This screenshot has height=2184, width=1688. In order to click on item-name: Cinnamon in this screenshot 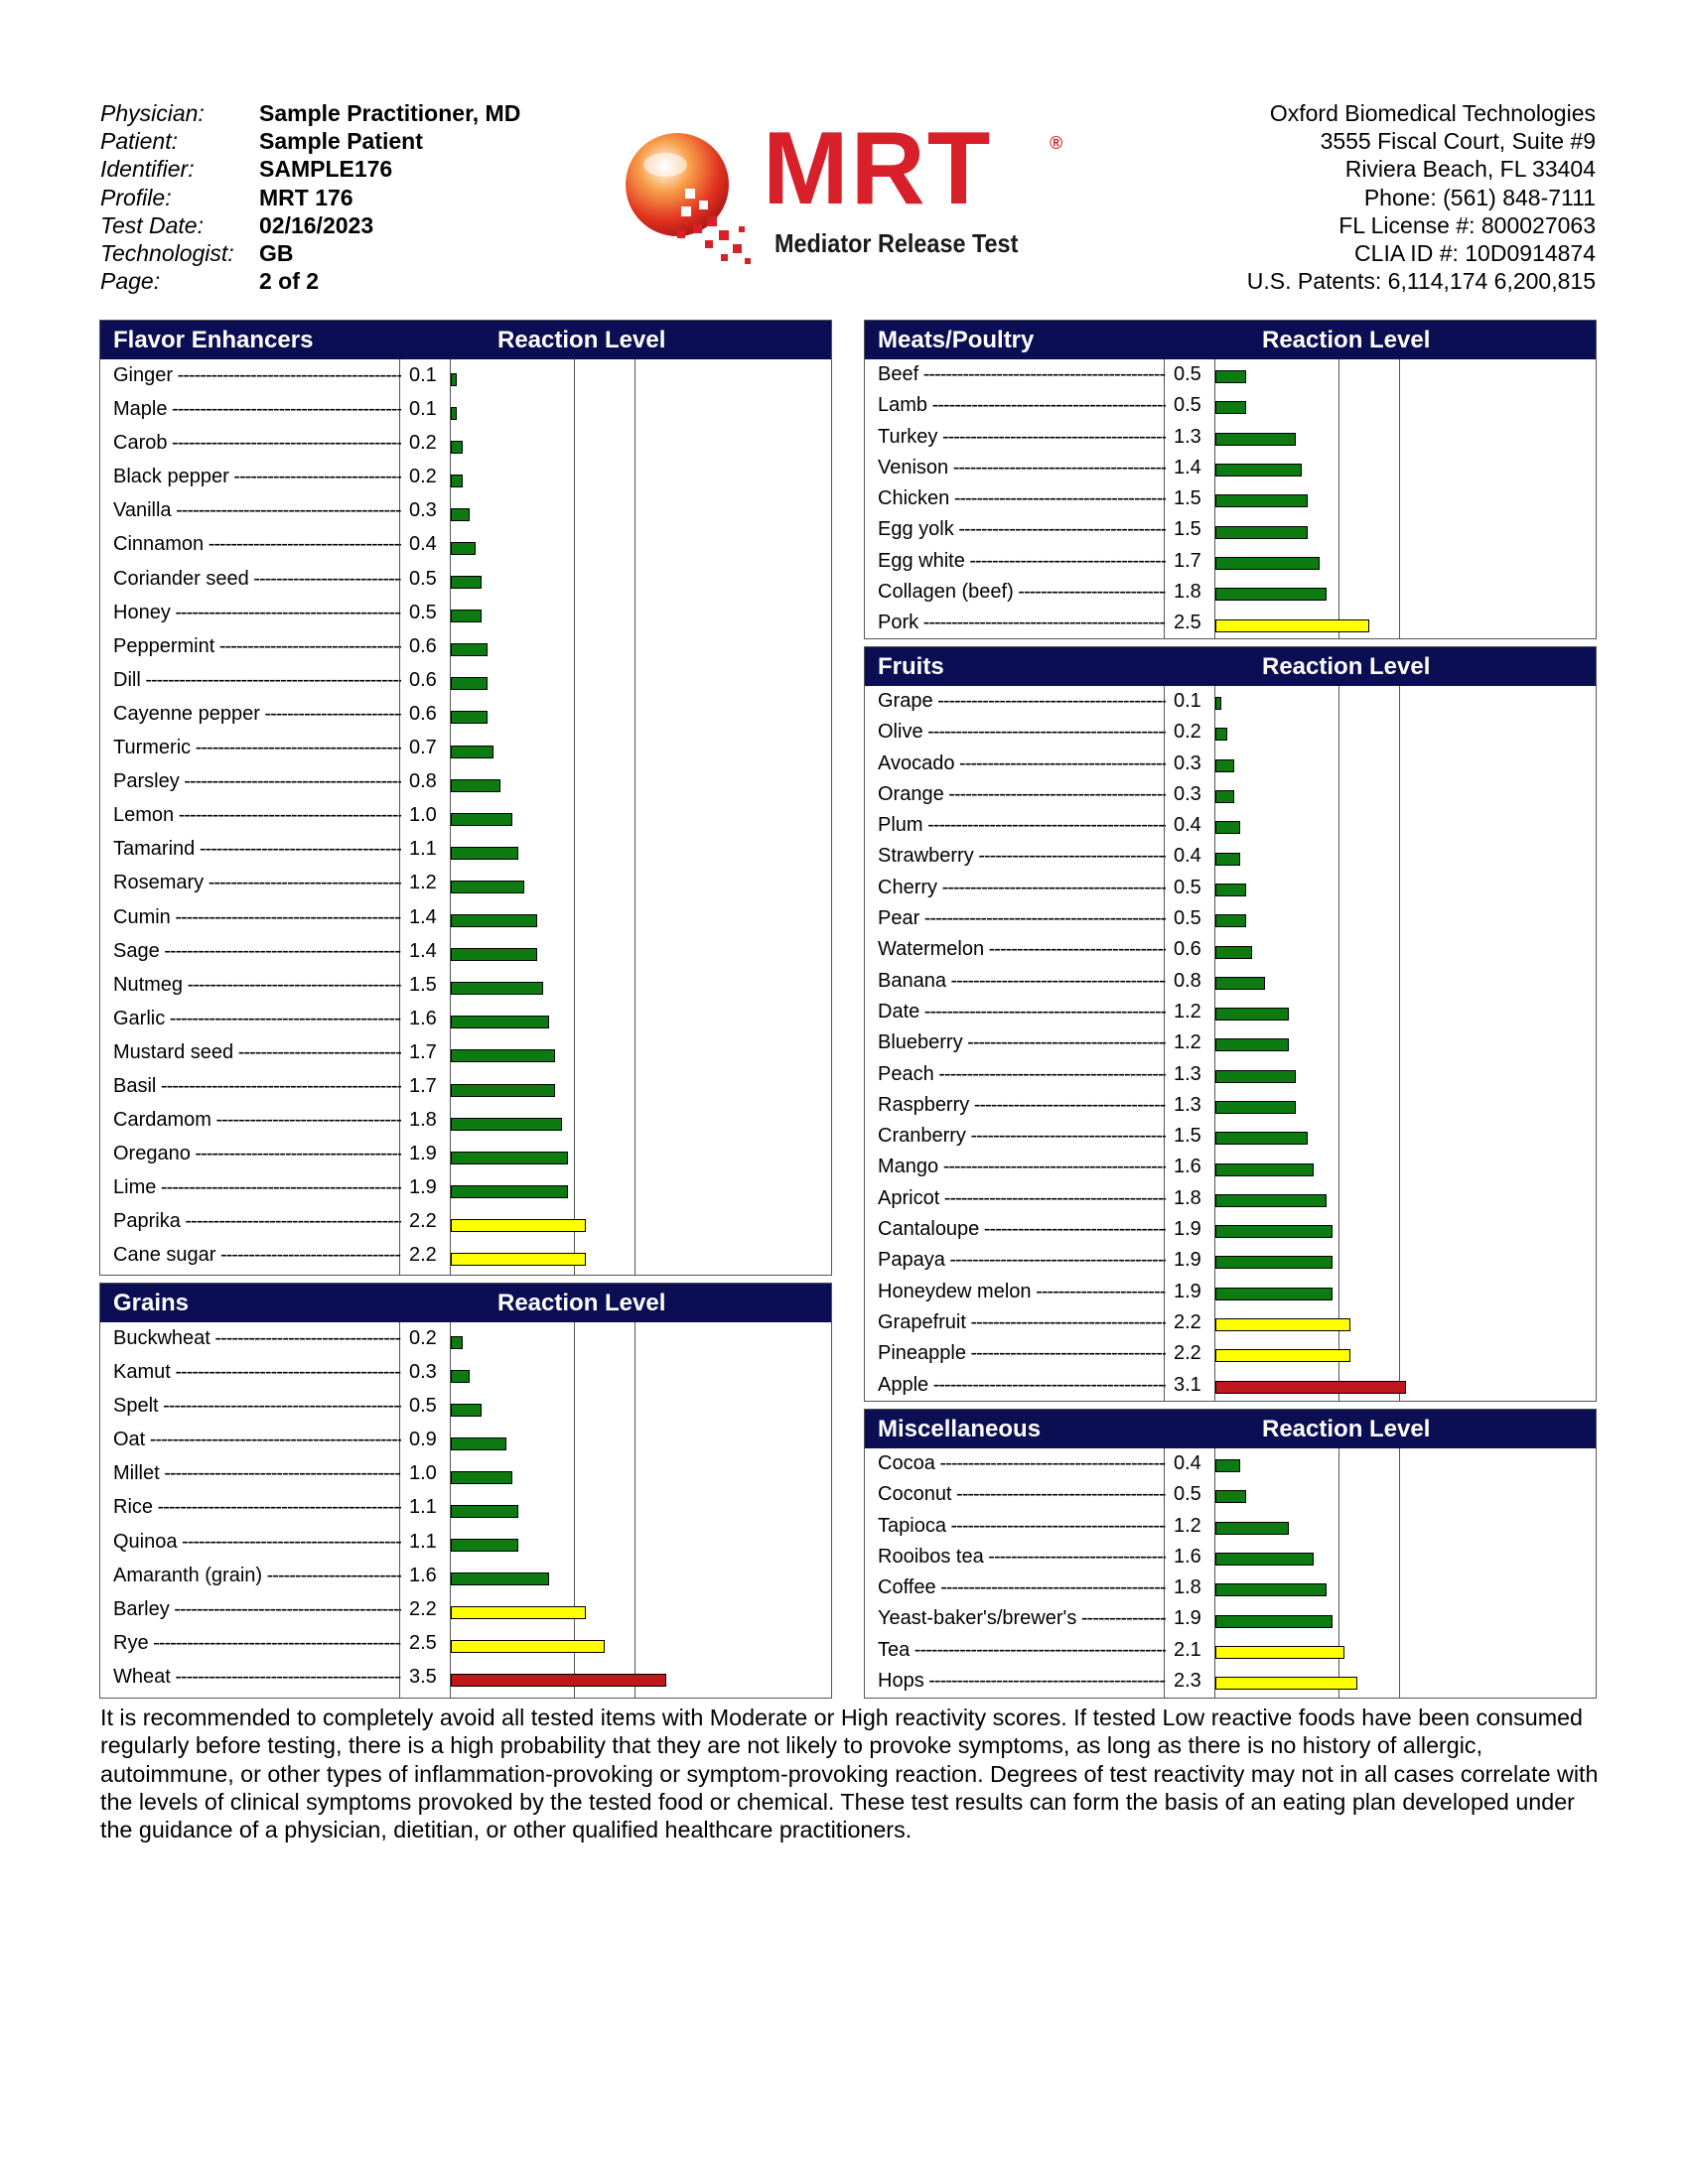, I will do `click(257, 544)`.